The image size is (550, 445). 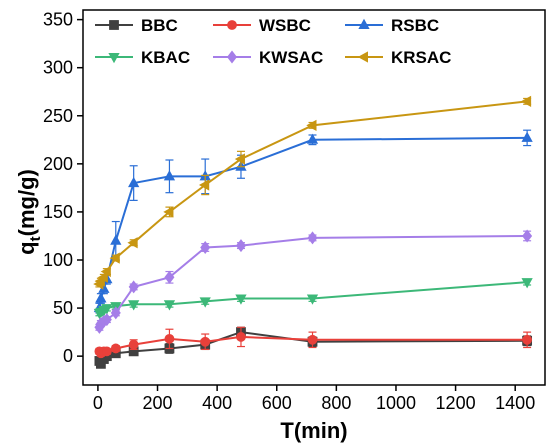 What do you see at coordinates (165, 57) in the screenshot?
I see `legend-label: KBAC` at bounding box center [165, 57].